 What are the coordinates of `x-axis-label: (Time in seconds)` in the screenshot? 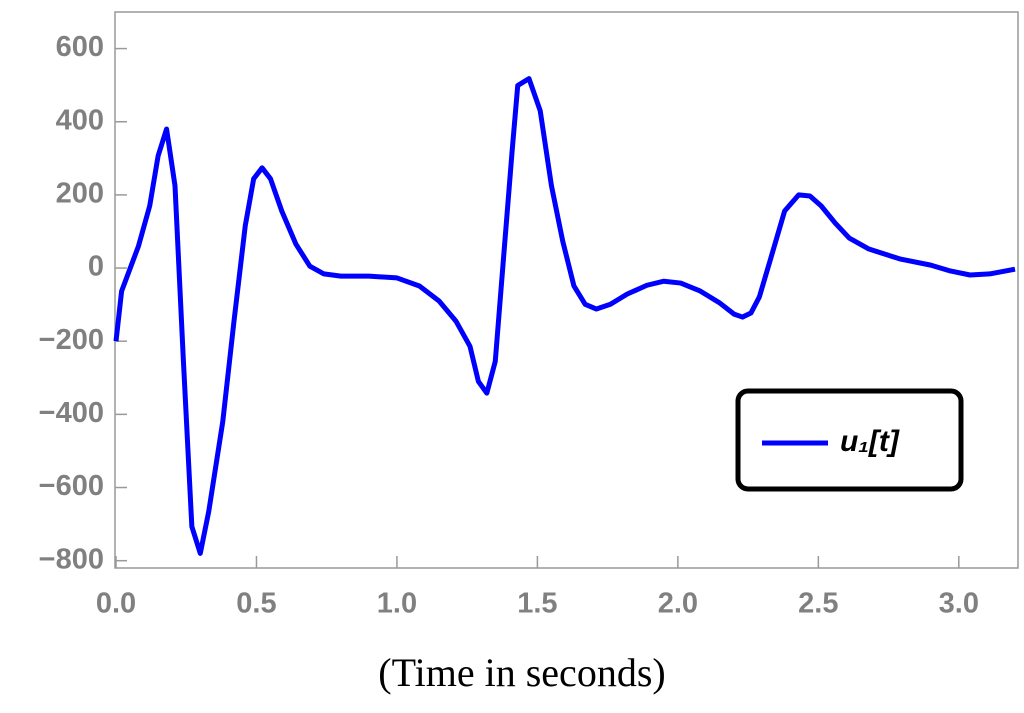 It's located at (521, 672).